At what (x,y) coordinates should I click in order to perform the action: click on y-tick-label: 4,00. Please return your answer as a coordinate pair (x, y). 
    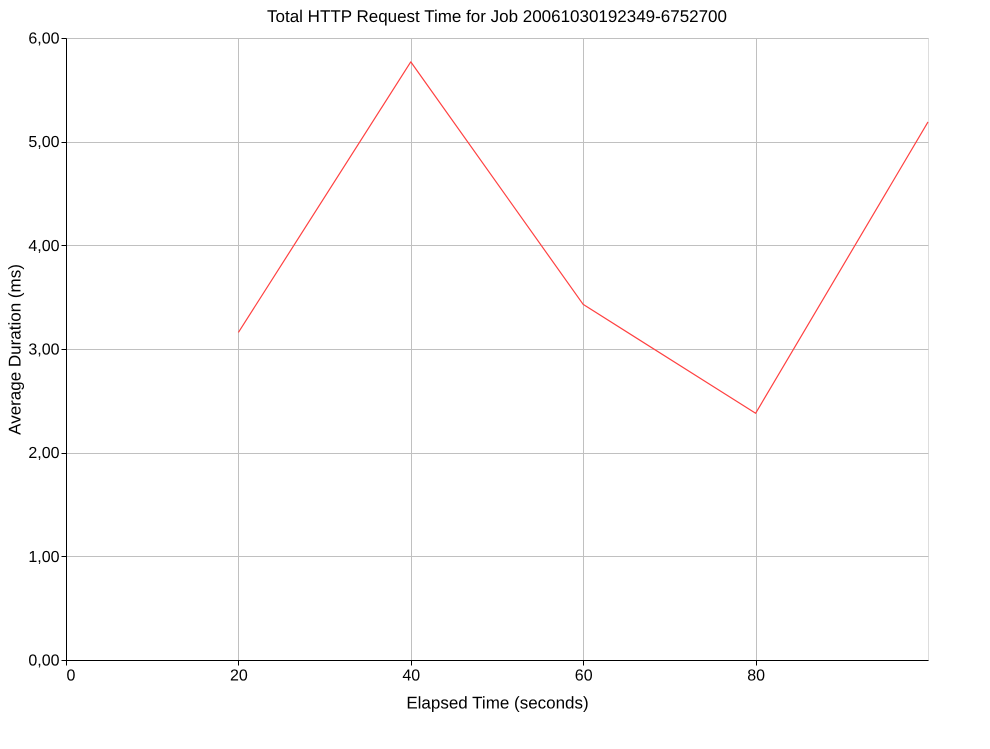
    Looking at the image, I should click on (44, 246).